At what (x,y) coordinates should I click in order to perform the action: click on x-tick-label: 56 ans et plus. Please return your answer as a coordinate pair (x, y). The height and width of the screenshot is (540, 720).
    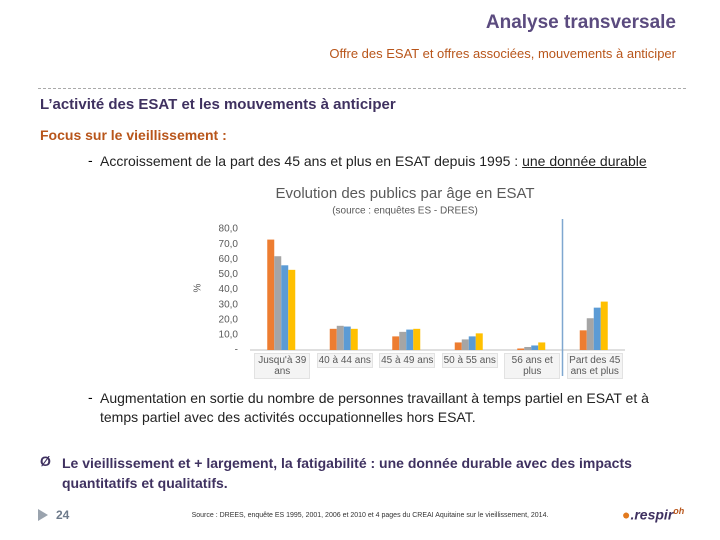
    Looking at the image, I should click on (532, 366).